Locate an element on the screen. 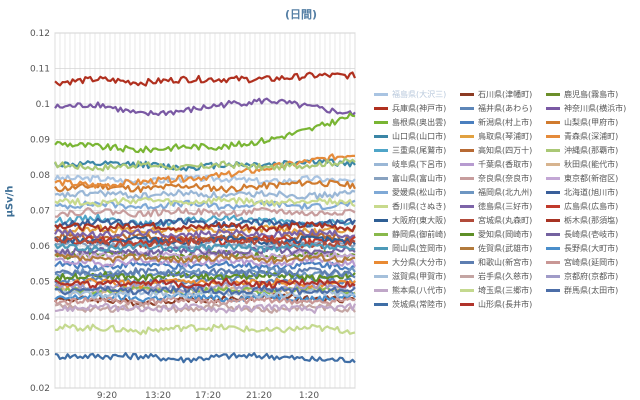 The height and width of the screenshot is (400, 640). legend-label: 愛知県(岡崎市) is located at coordinates (505, 234).